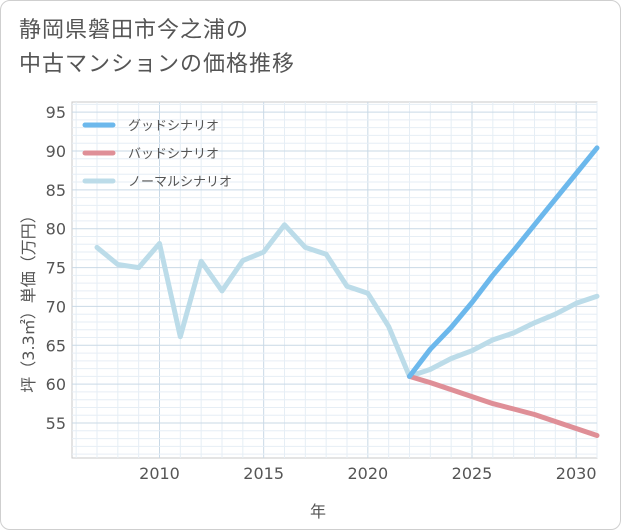  I want to click on x-tick-label: 2010, so click(159, 473).